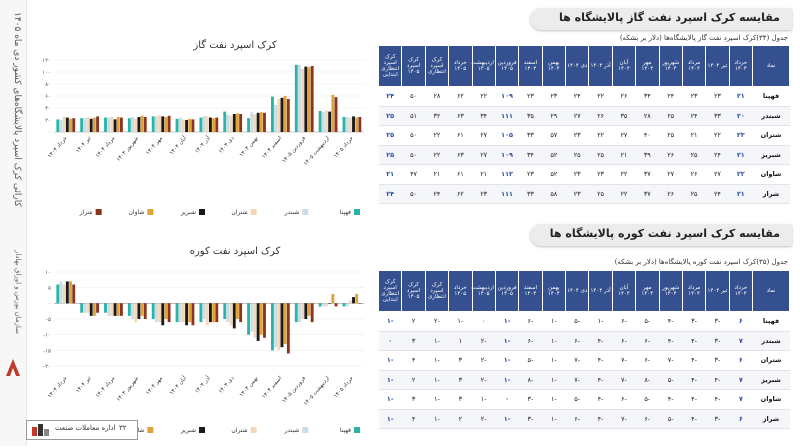 This screenshot has height=448, width=800. What do you see at coordinates (294, 149) in the screenshot?
I see `x-tick-label: فروردین ۱۴۰۵` at bounding box center [294, 149].